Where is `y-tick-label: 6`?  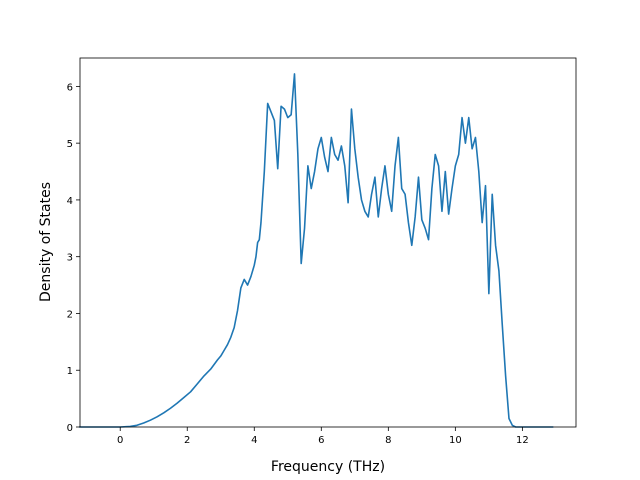
y-tick-label: 6 is located at coordinates (70, 87).